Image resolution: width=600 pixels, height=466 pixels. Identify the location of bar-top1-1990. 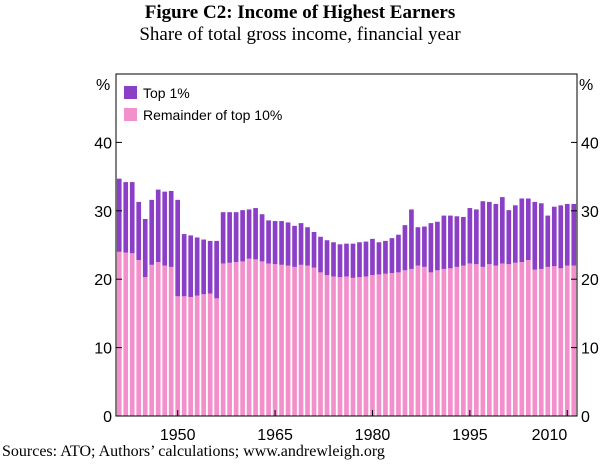
(437, 246).